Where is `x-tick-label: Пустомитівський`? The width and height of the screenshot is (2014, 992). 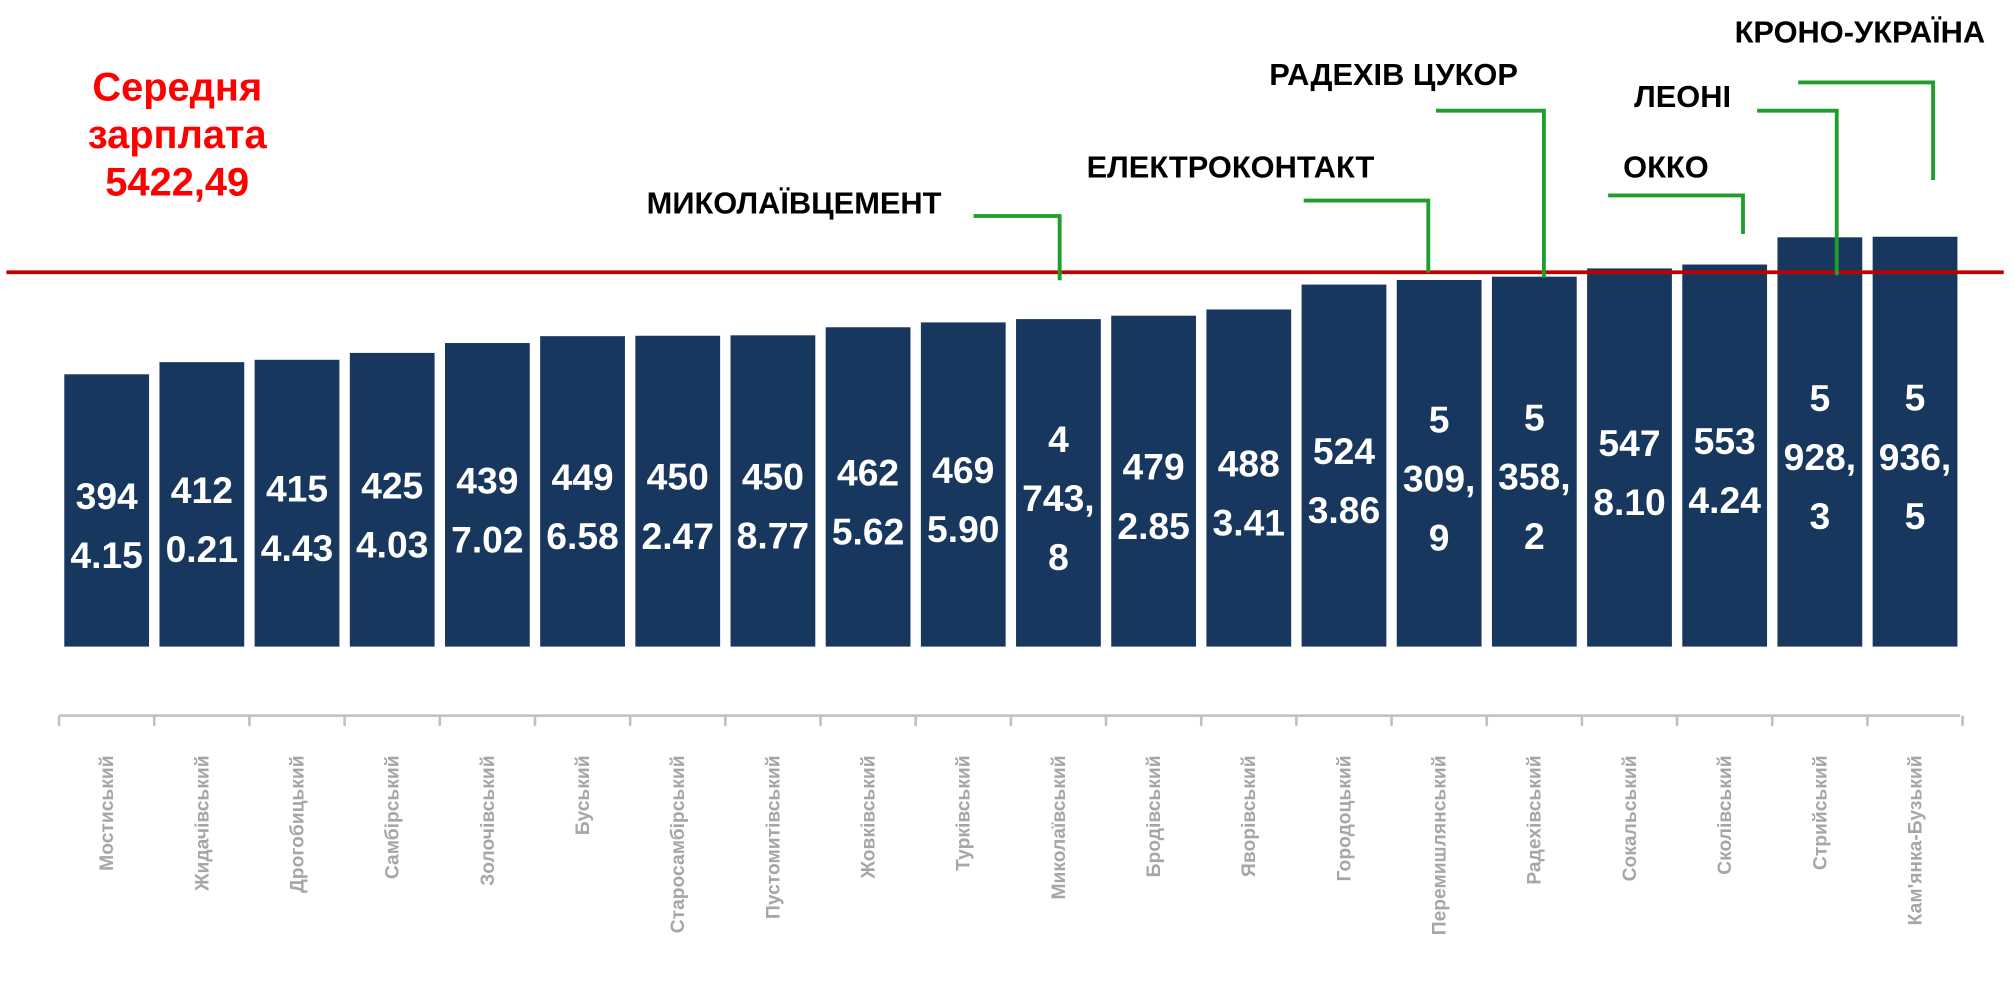 x-tick-label: Пустомитівський is located at coordinates (773, 837).